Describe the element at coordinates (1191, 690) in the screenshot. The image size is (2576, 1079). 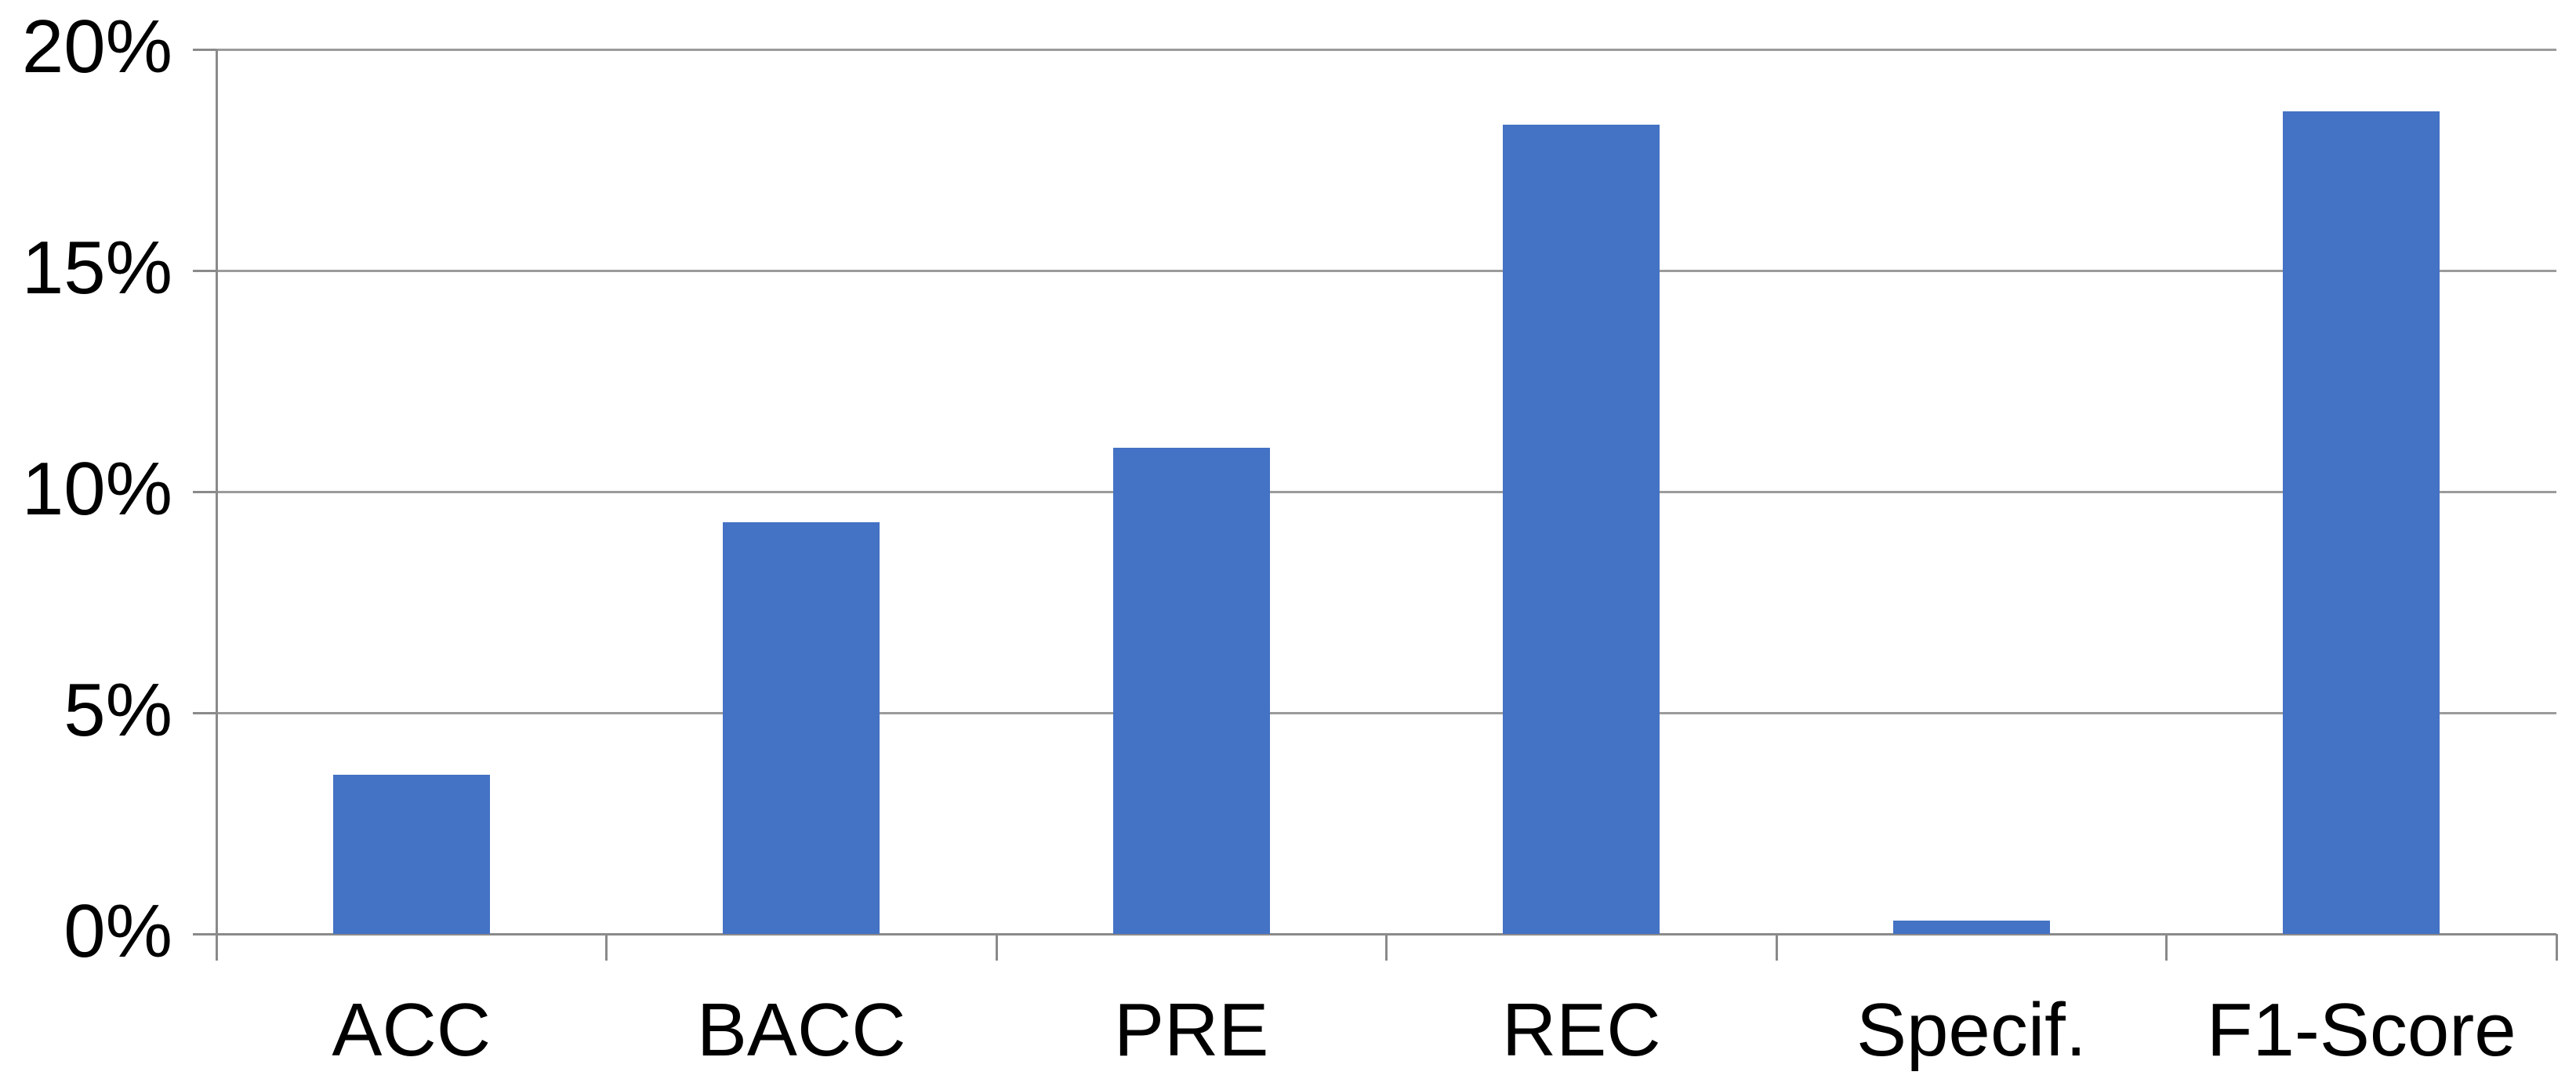
I see `bar-pre` at that location.